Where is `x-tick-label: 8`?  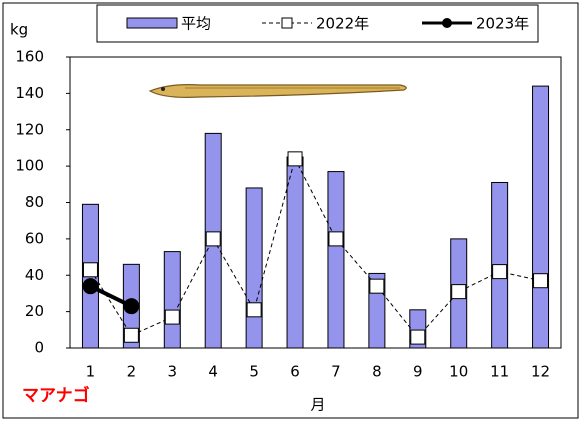 x-tick-label: 8 is located at coordinates (377, 372).